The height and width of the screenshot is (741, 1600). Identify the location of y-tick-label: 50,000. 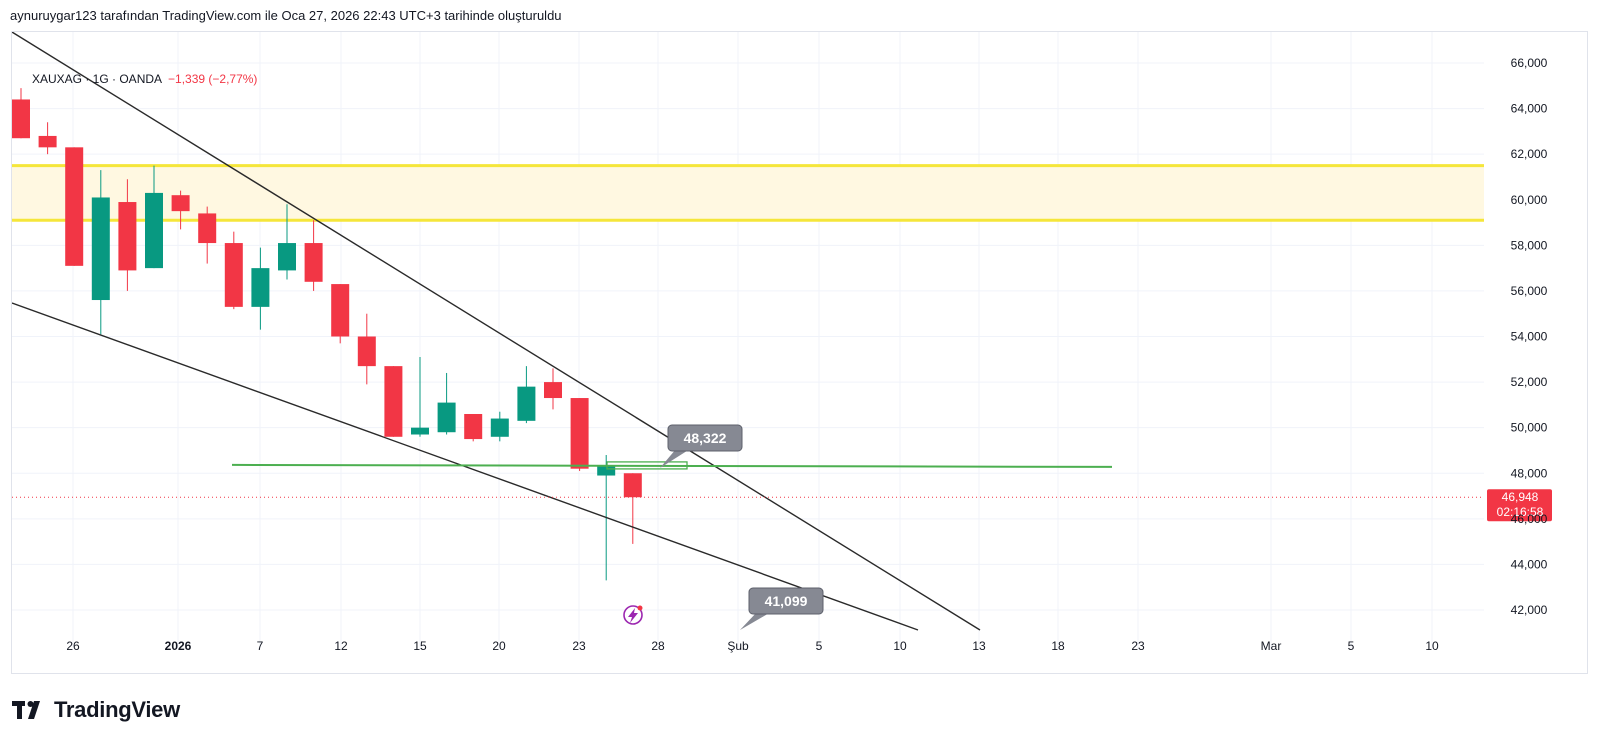
(1529, 428).